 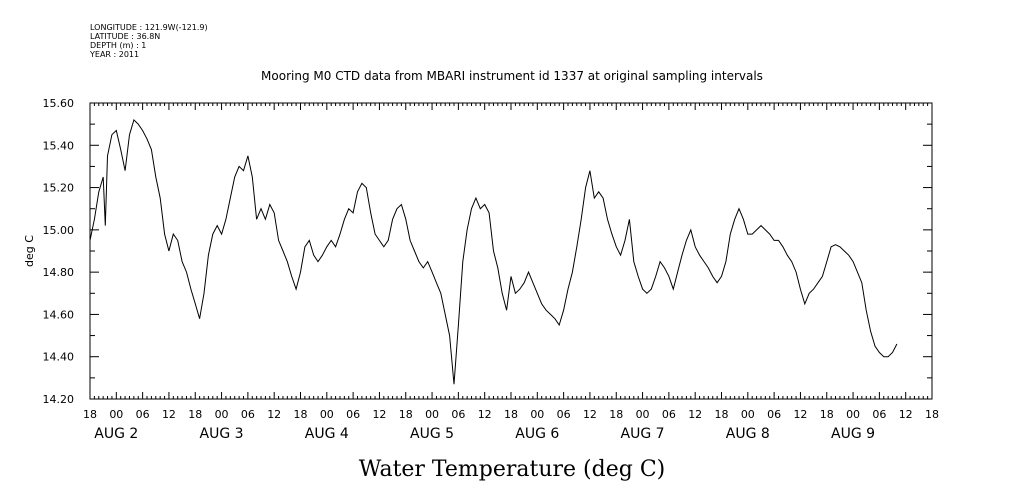 What do you see at coordinates (149, 27) in the screenshot?
I see `metadata-line: LONGITUDE : 121.9W(-121.9)` at bounding box center [149, 27].